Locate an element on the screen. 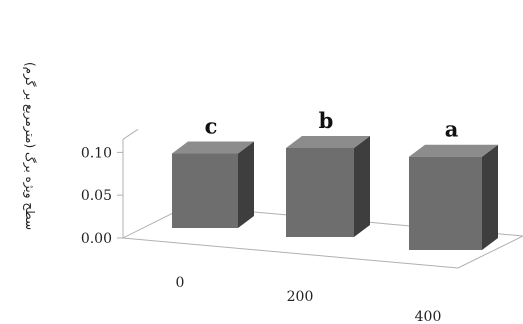  wall-top-edge is located at coordinates (130, 134).